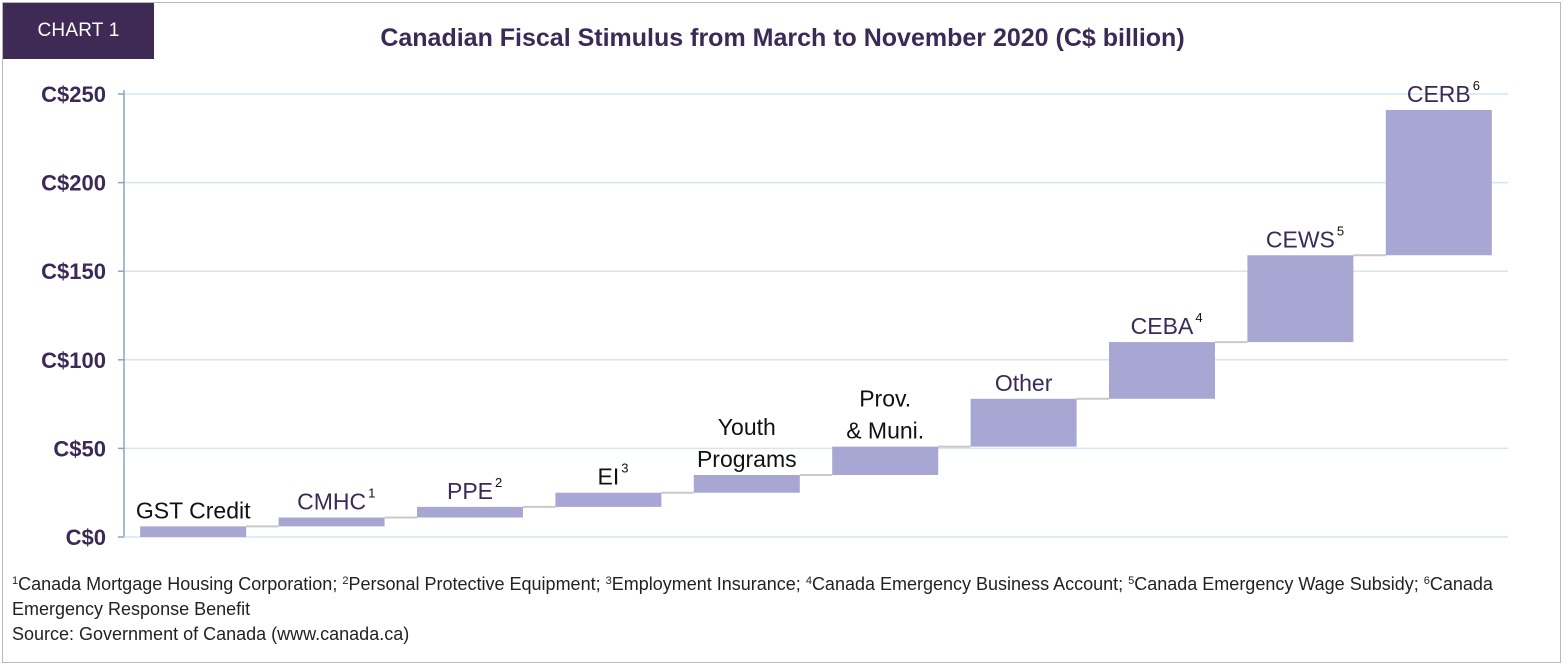 This screenshot has width=1565, height=667. I want to click on footnote-number: 4, so click(808, 581).